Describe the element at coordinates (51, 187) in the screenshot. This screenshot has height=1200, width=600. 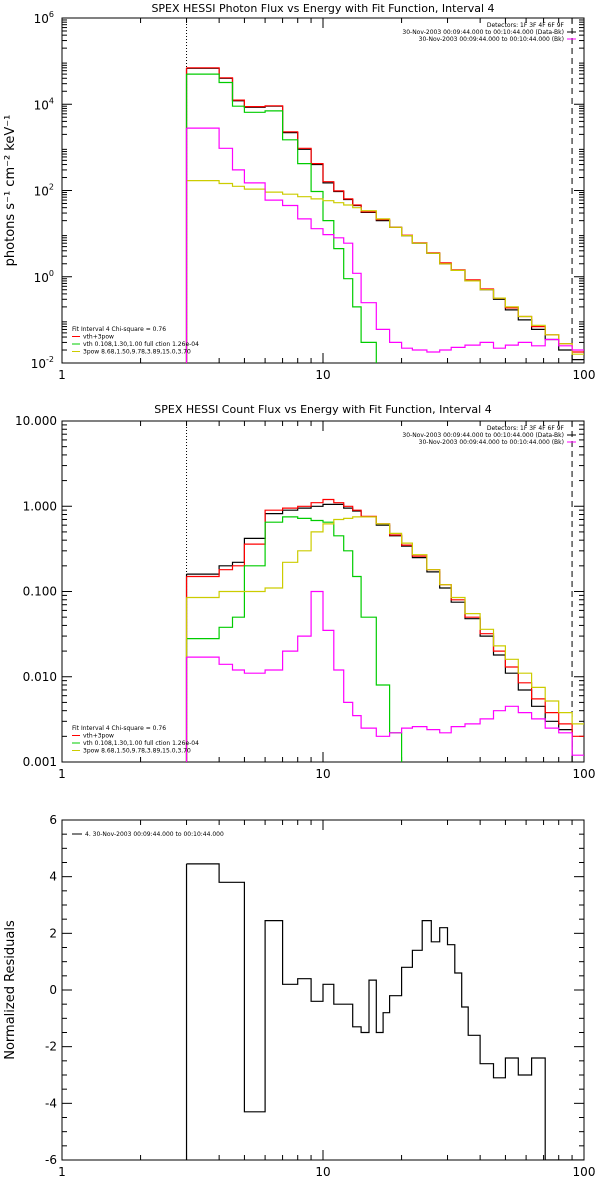
I see `y-tick-exponent: 2` at that location.